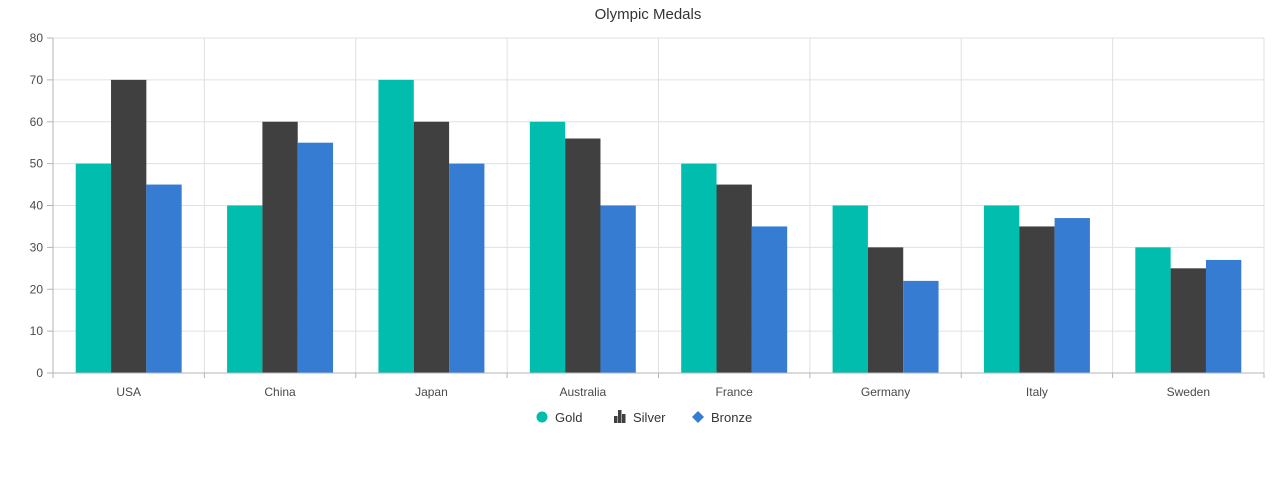  Describe the element at coordinates (921, 326) in the screenshot. I see `bar-bronze-germany` at that location.